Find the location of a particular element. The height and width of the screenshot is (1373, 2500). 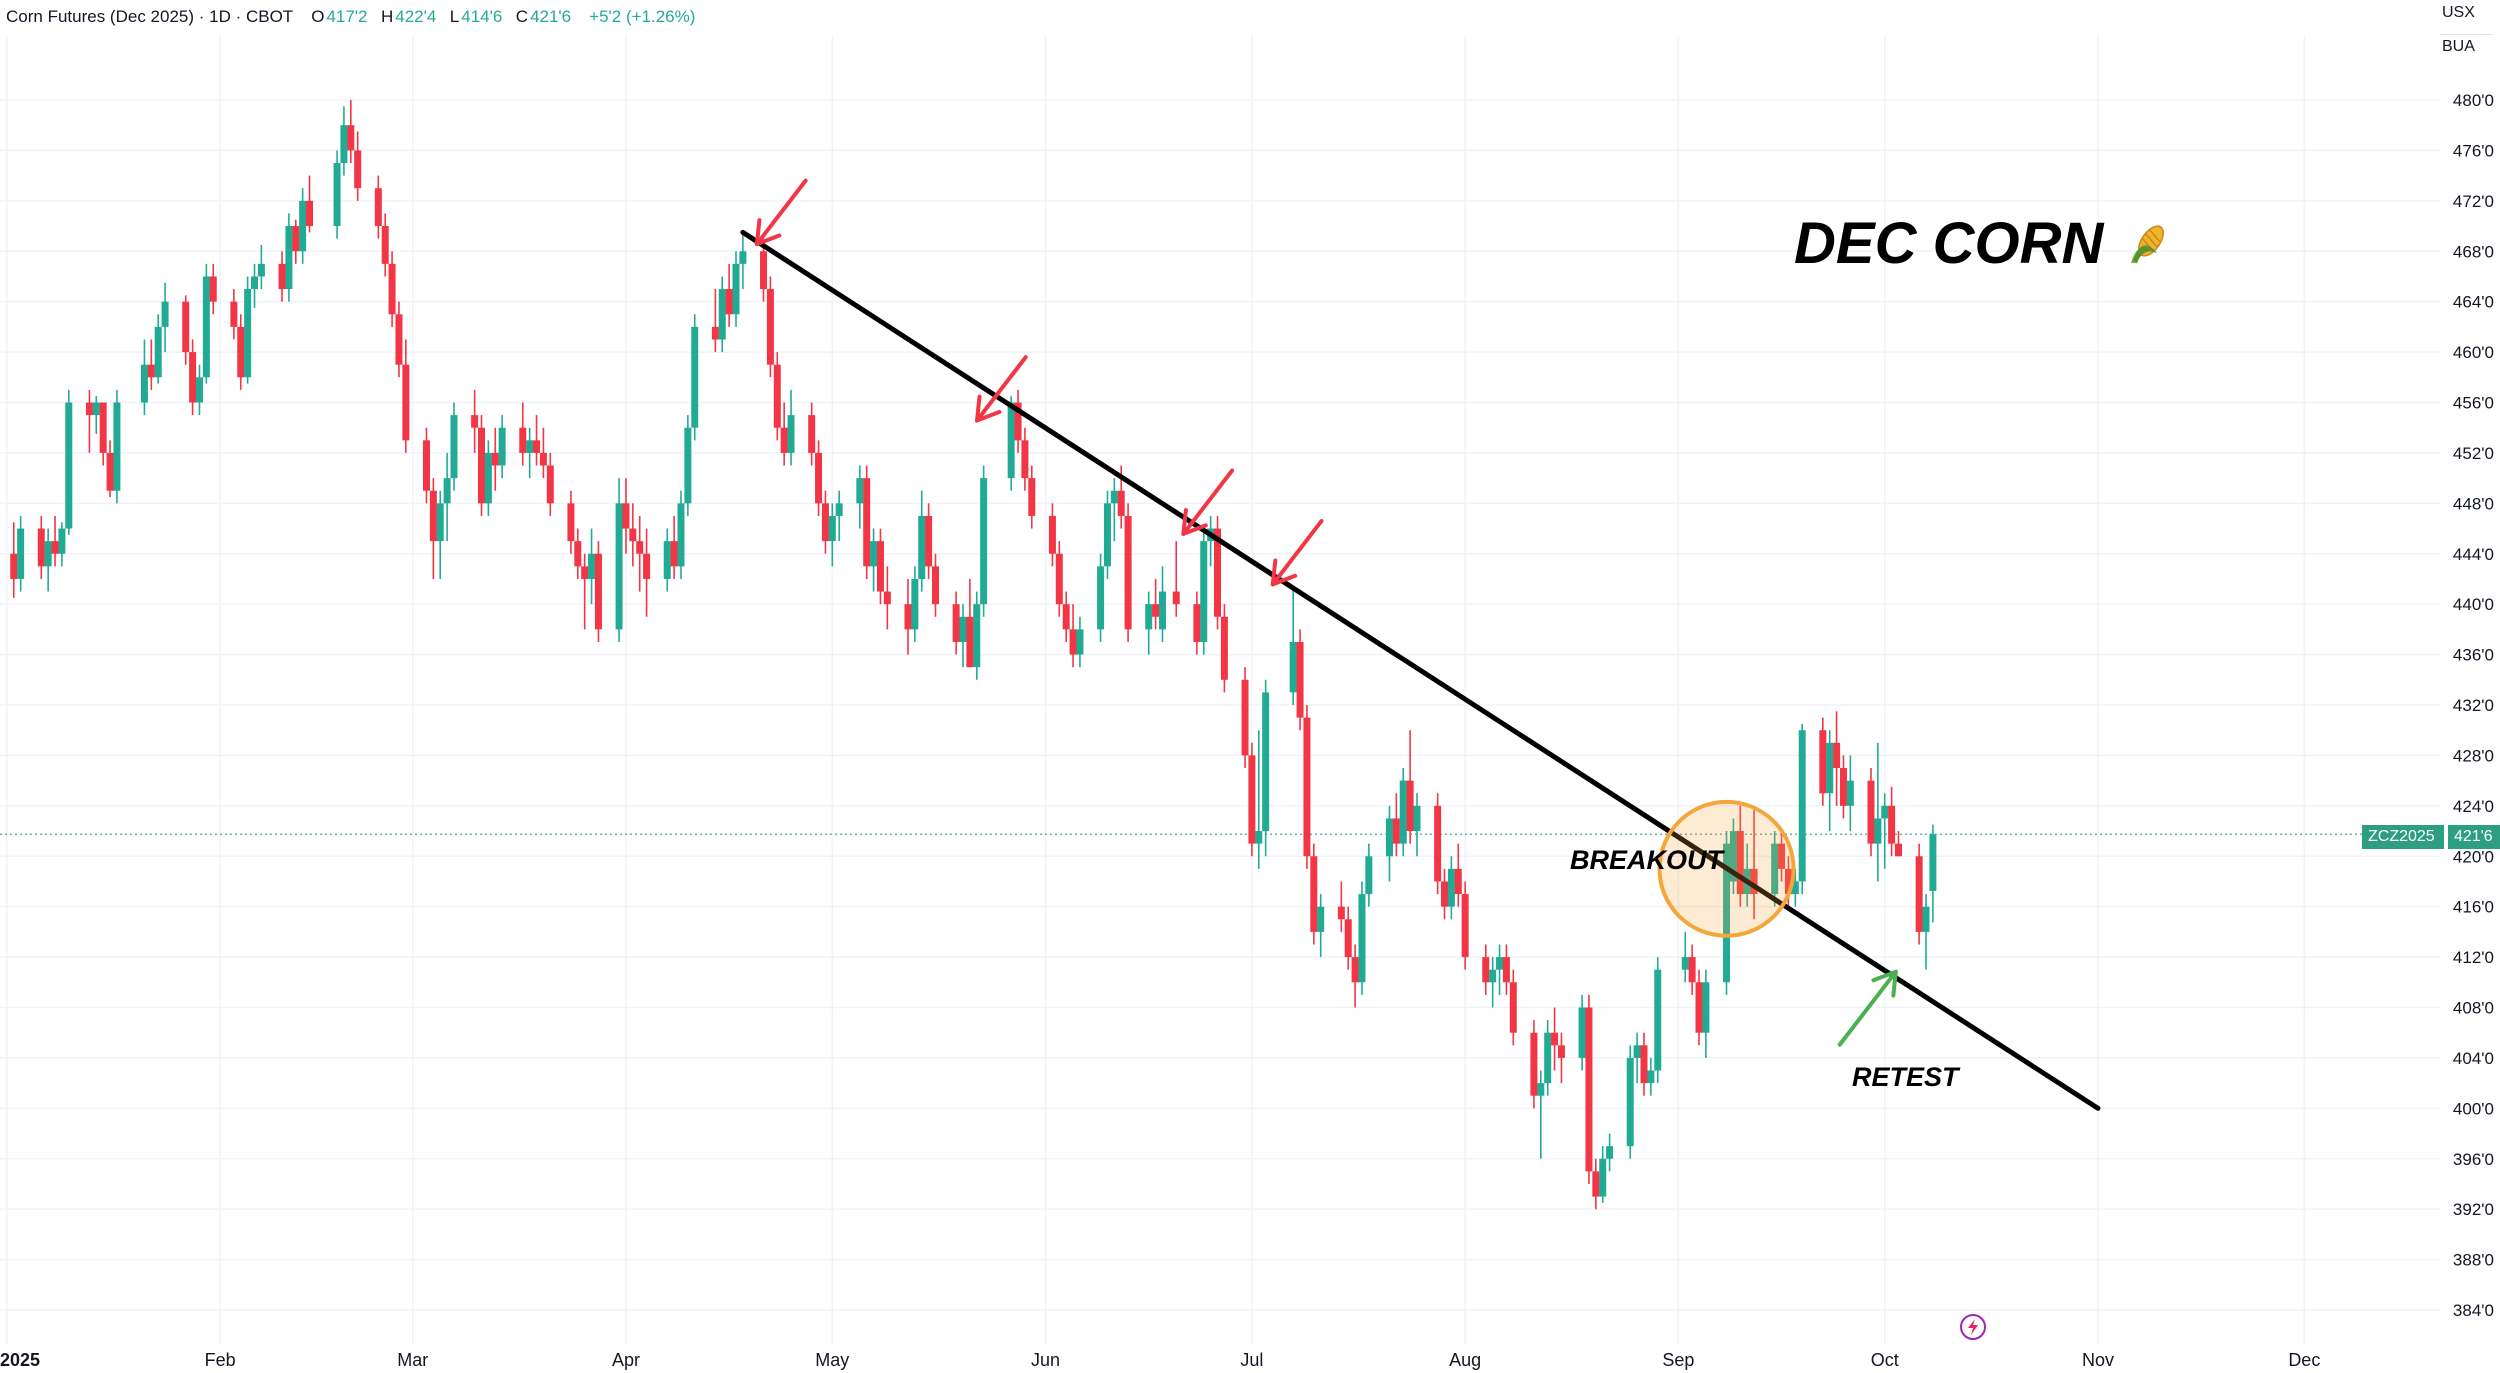

sell-arrow-shaft is located at coordinates (1001, 389).